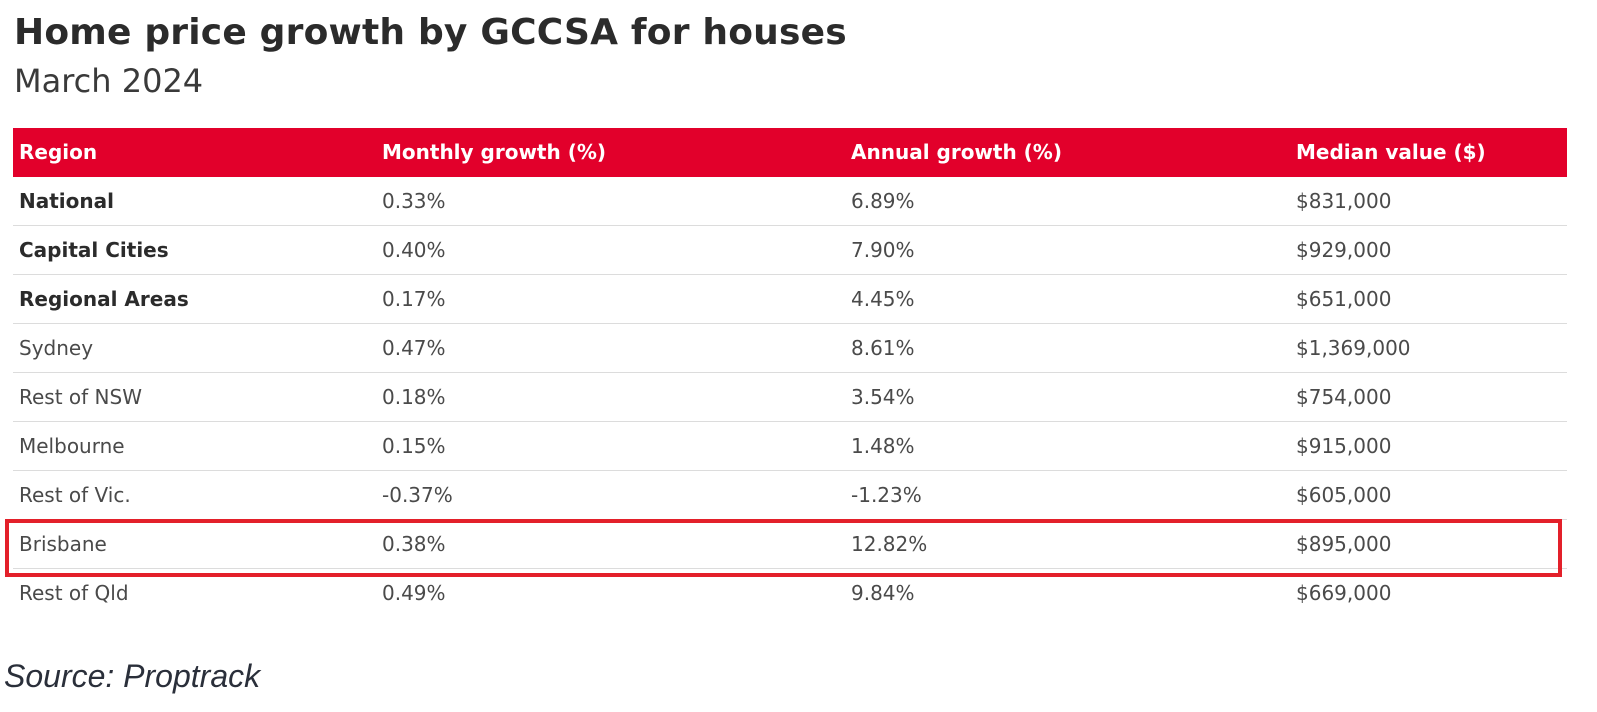  I want to click on table-row: Melbourne 0.15% 1.48% $915,000, so click(790, 446).